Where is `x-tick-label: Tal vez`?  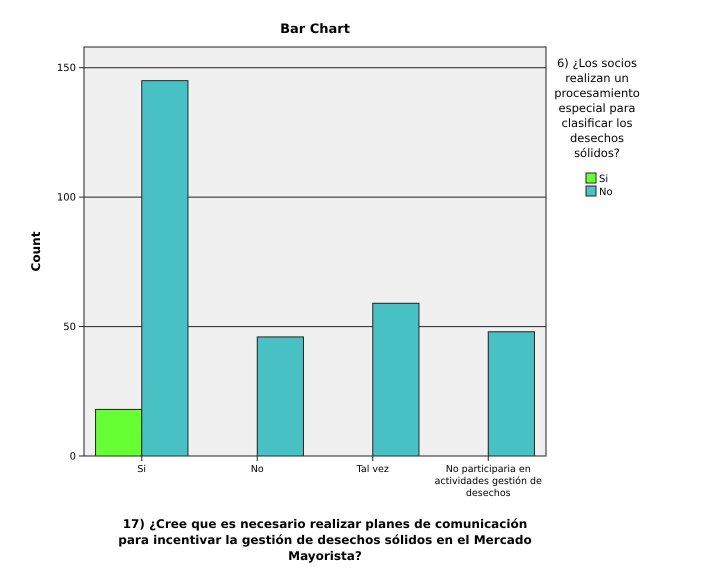
x-tick-label: Tal vez is located at coordinates (372, 469).